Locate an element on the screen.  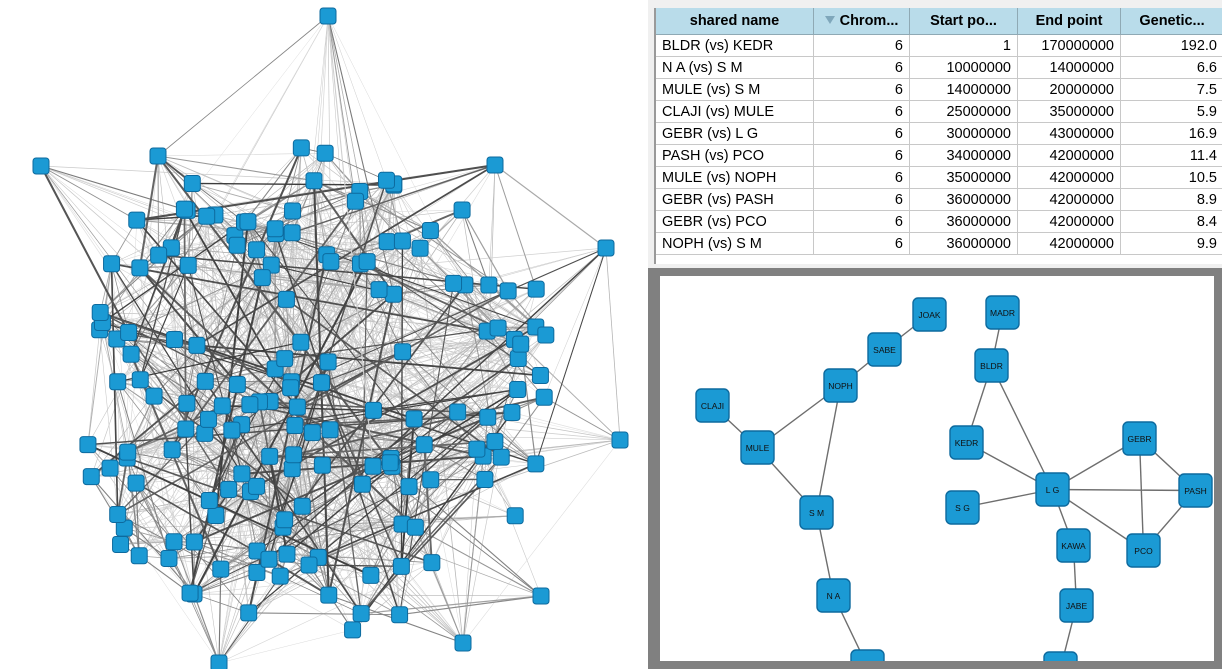
column-header-sharedname: shared name is located at coordinates (735, 21).